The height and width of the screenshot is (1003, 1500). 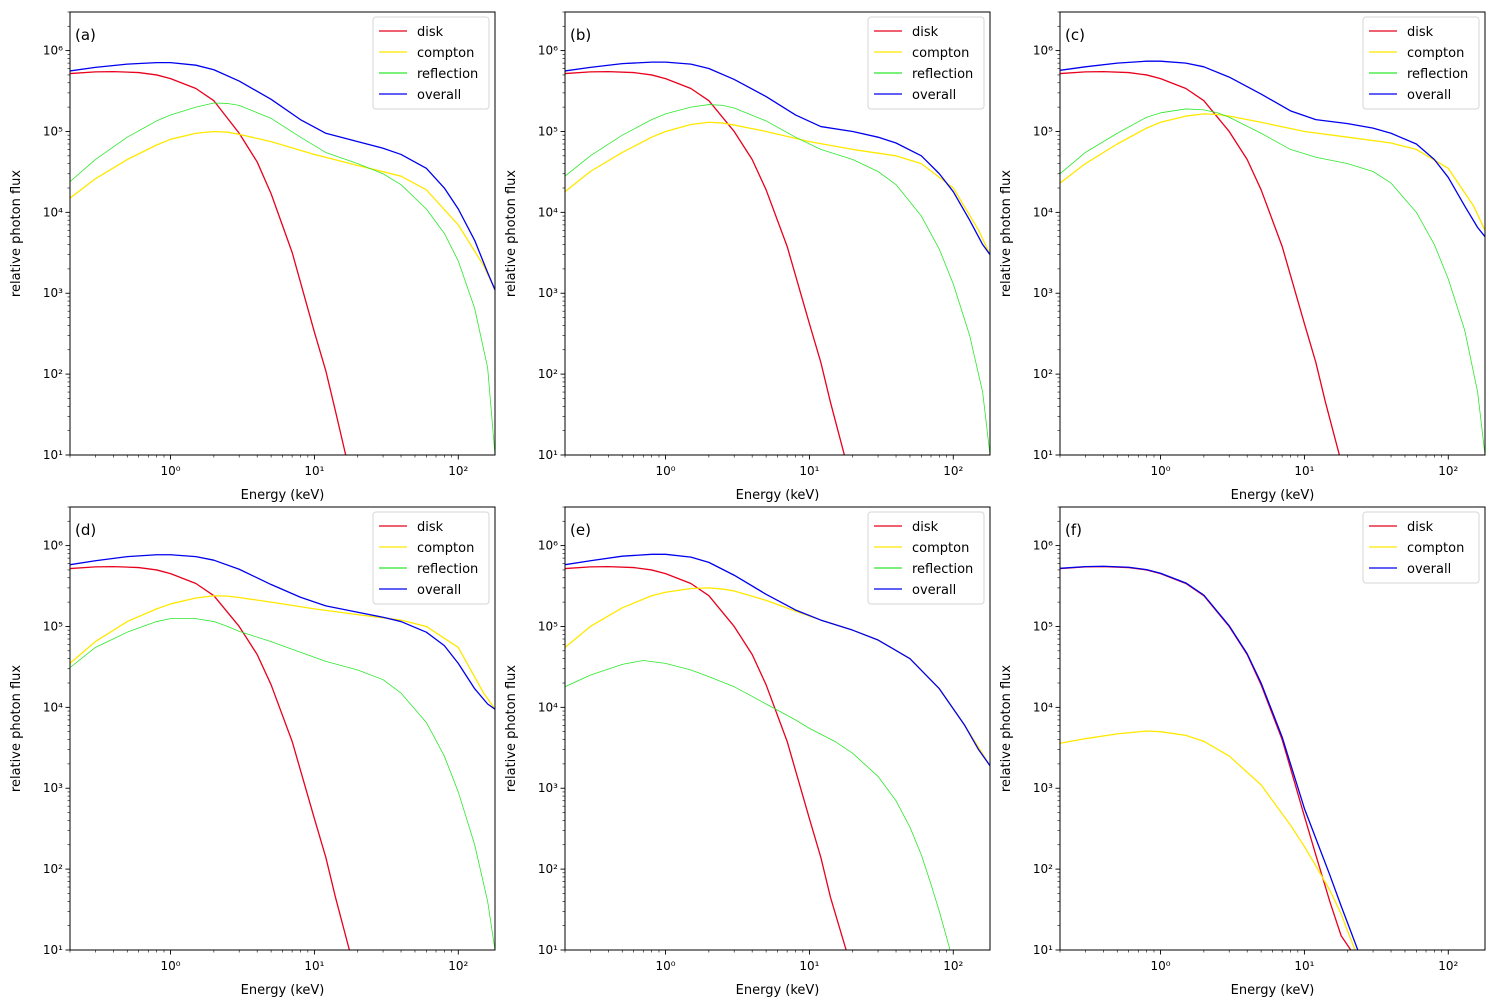 What do you see at coordinates (85, 35) in the screenshot?
I see `panel-label: (a)` at bounding box center [85, 35].